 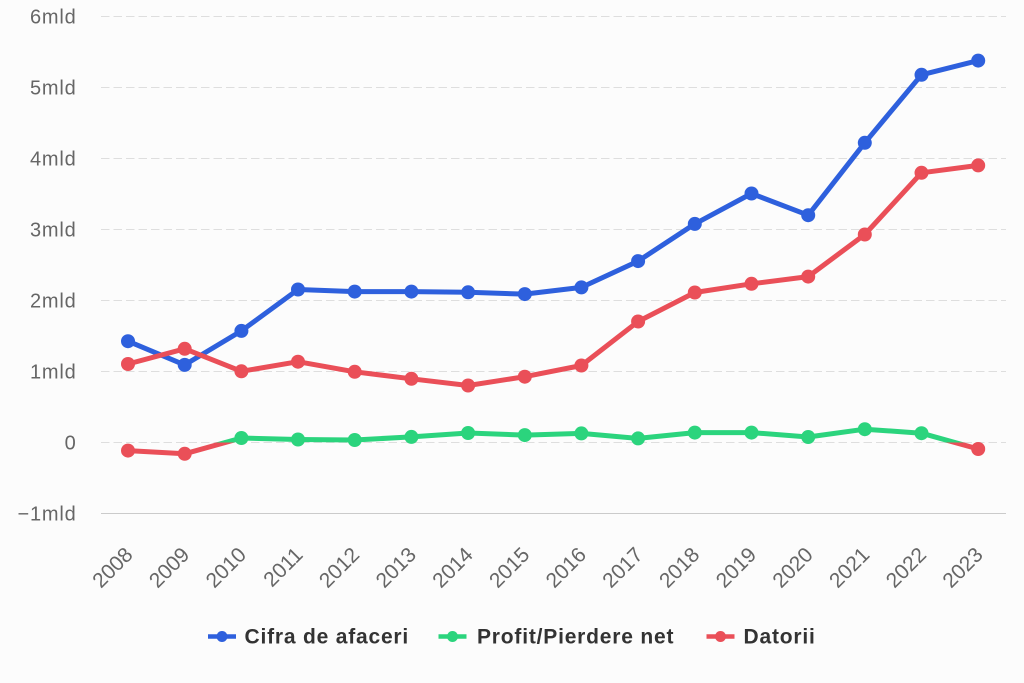 What do you see at coordinates (622, 567) in the screenshot?
I see `svg-text: 2017` at bounding box center [622, 567].